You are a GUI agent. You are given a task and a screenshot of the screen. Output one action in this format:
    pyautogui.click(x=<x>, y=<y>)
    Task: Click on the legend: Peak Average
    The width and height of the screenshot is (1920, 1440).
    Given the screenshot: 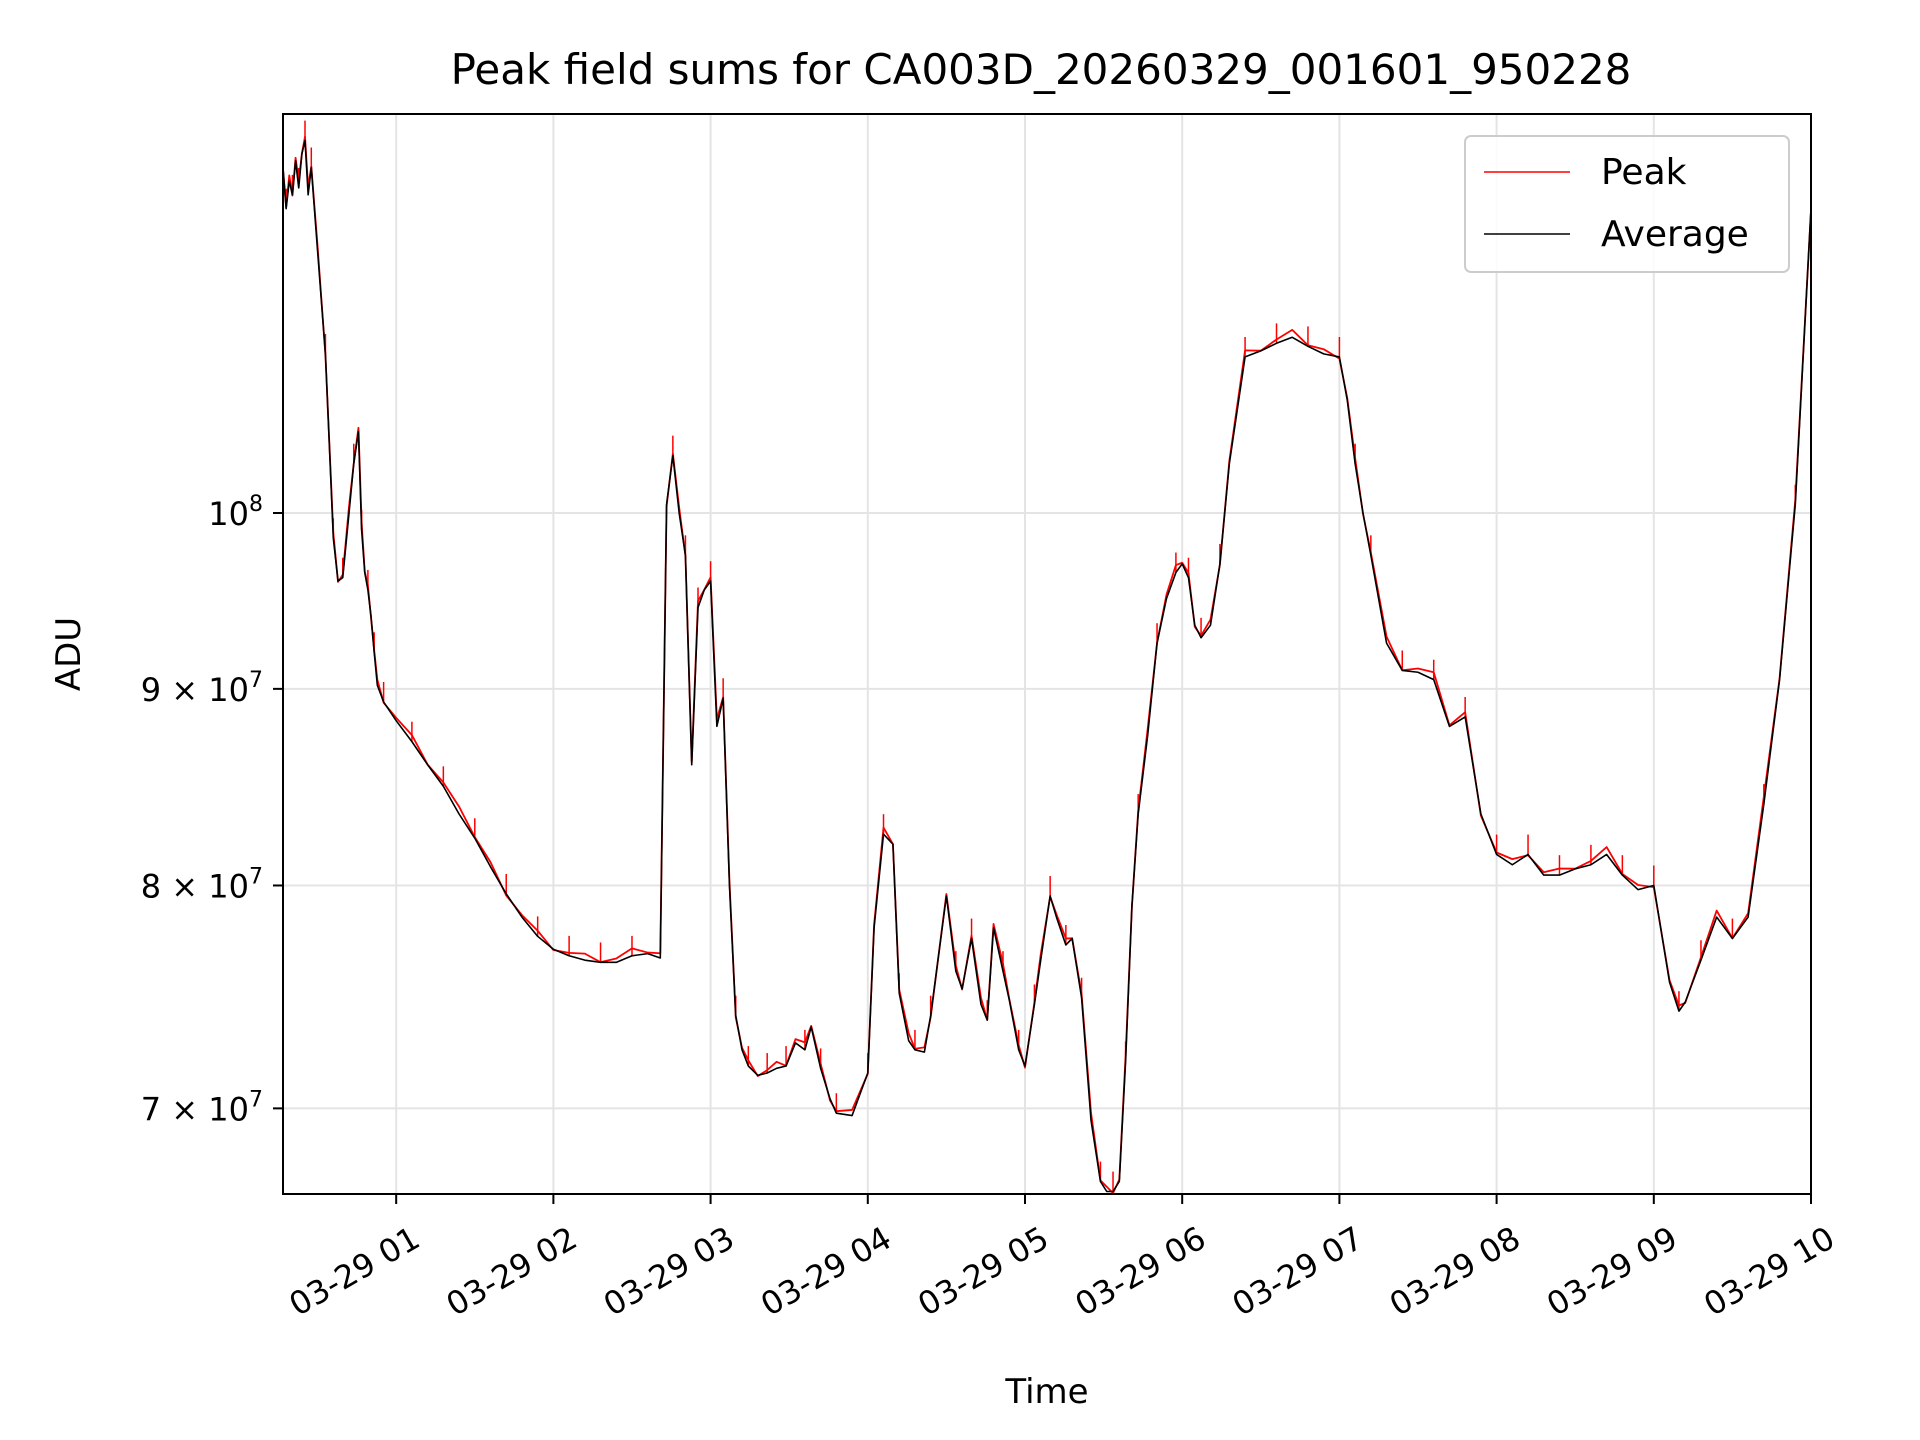 What is the action you would take?
    pyautogui.click(x=1627, y=204)
    